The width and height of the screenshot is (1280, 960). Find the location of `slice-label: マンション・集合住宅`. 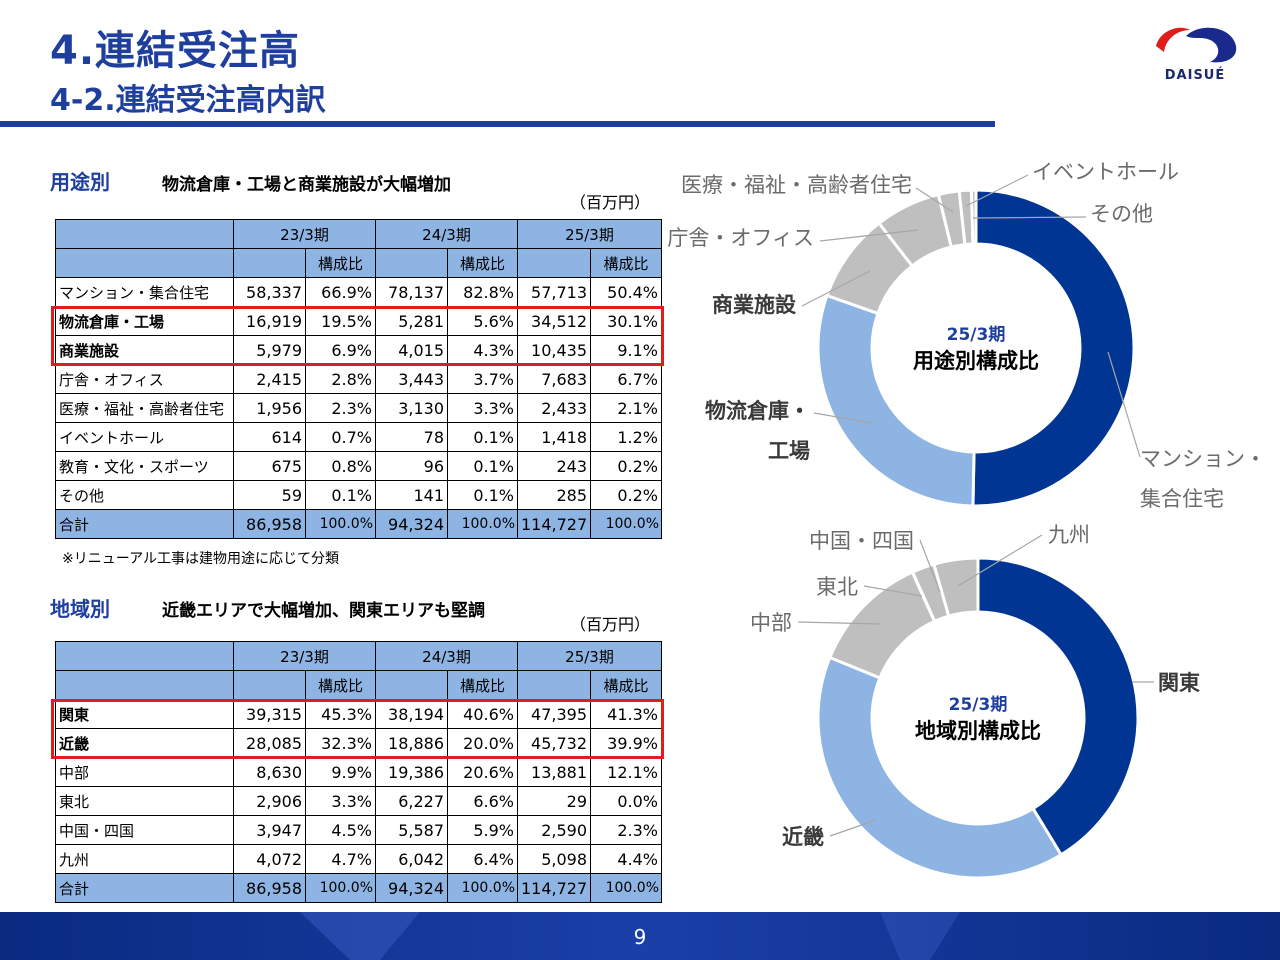

slice-label: マンション・集合住宅 is located at coordinates (1203, 479).